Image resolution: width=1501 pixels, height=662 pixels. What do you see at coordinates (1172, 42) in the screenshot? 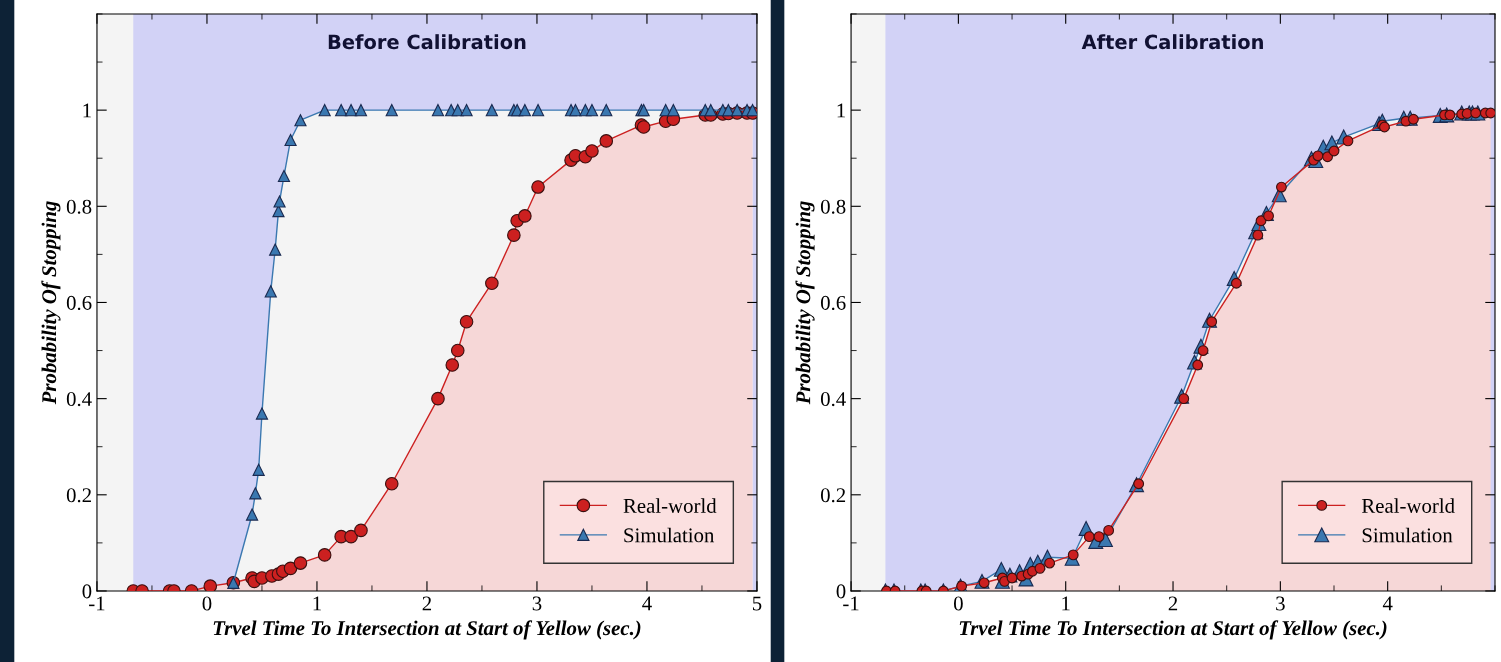
I see `text: After Calibration` at bounding box center [1172, 42].